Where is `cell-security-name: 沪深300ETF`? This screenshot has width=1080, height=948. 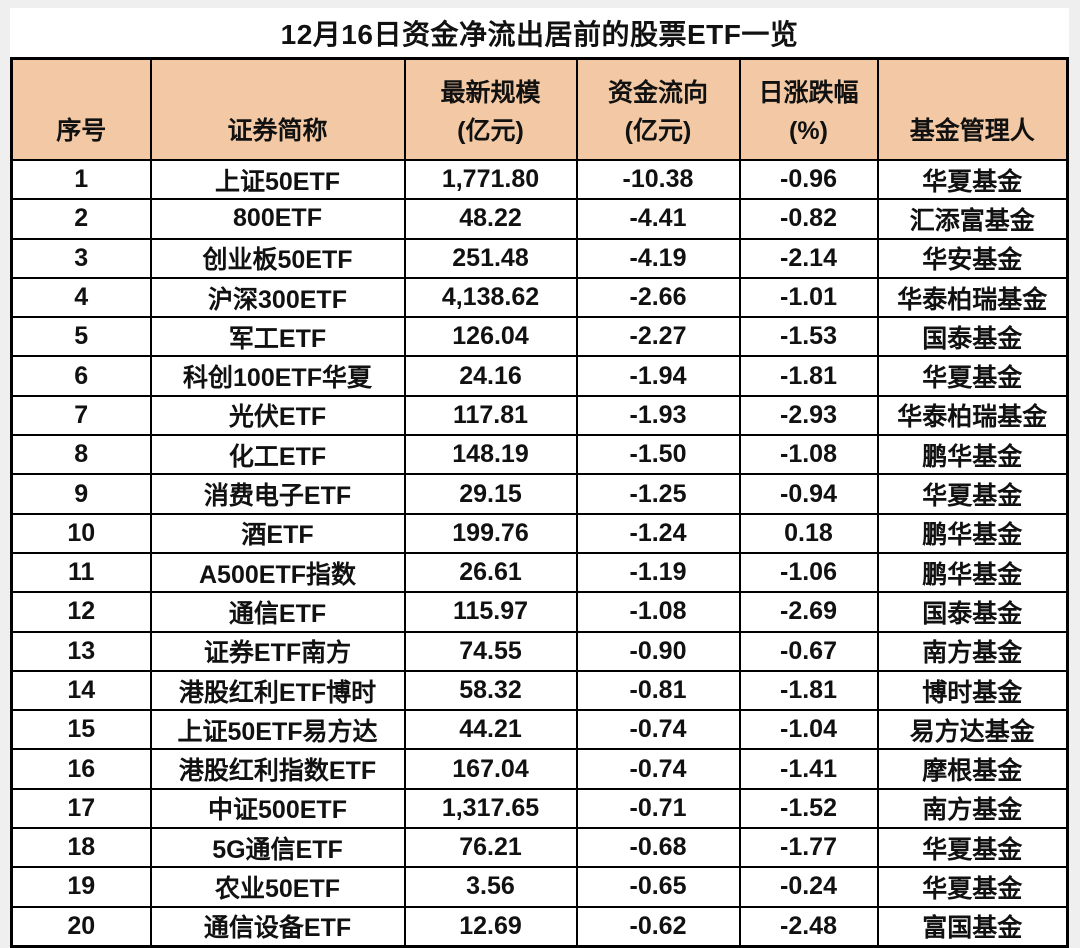
cell-security-name: 沪深300ETF is located at coordinates (277, 297).